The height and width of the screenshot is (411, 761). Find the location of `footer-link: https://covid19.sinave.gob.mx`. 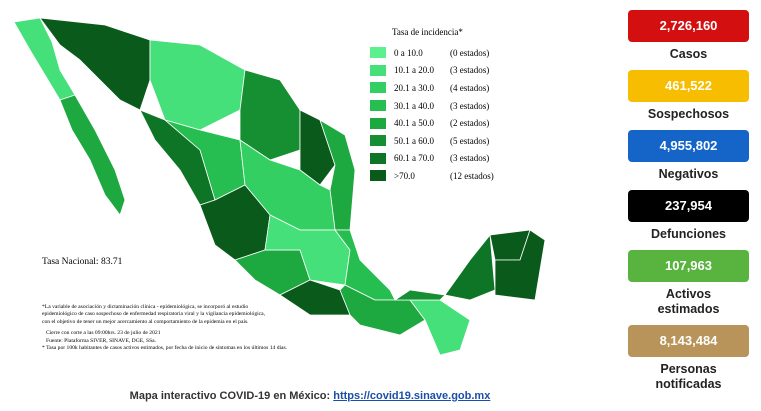

footer-link: https://covid19.sinave.gob.mx is located at coordinates (412, 396).